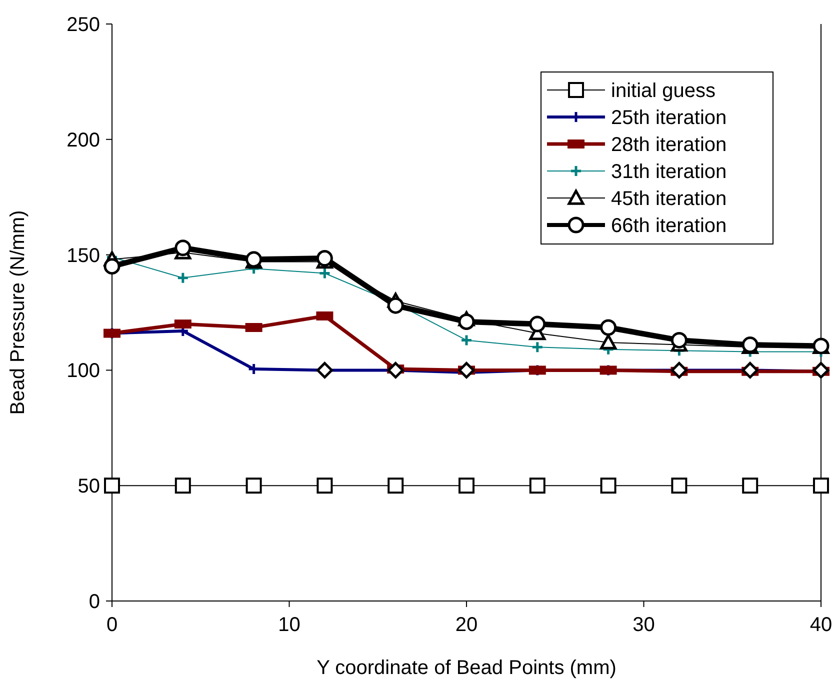 The height and width of the screenshot is (692, 840). What do you see at coordinates (643, 625) in the screenshot?
I see `x-tick-label: 30` at bounding box center [643, 625].